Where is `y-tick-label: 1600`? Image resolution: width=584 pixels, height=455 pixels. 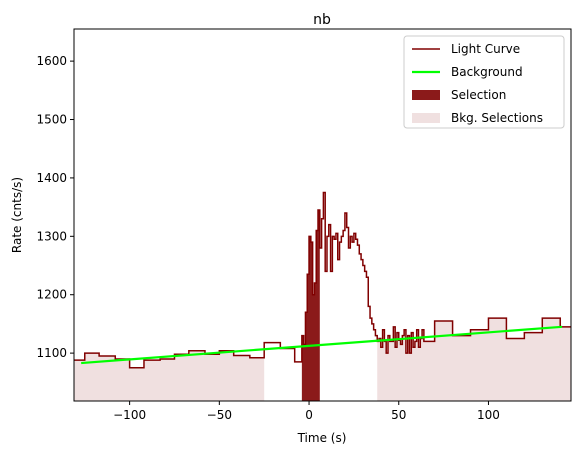 y-tick-label: 1600 is located at coordinates (51, 61).